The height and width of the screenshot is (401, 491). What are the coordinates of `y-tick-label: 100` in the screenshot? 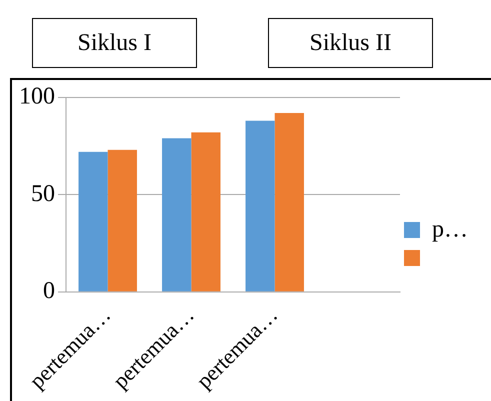 It's located at (37, 97).